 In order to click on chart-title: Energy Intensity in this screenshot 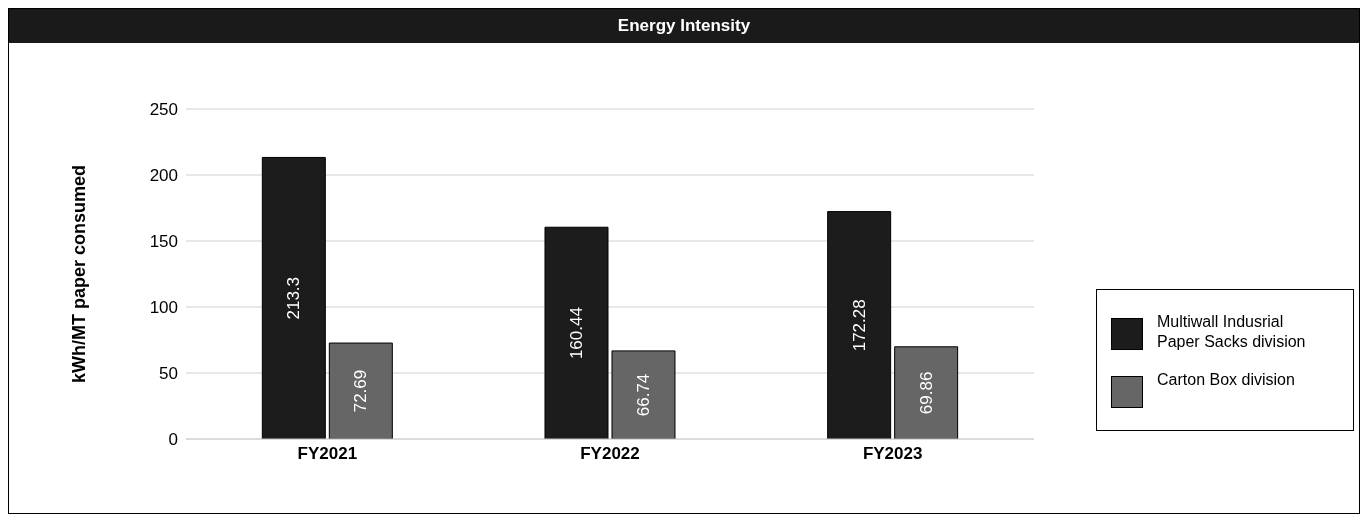, I will do `click(684, 26)`.